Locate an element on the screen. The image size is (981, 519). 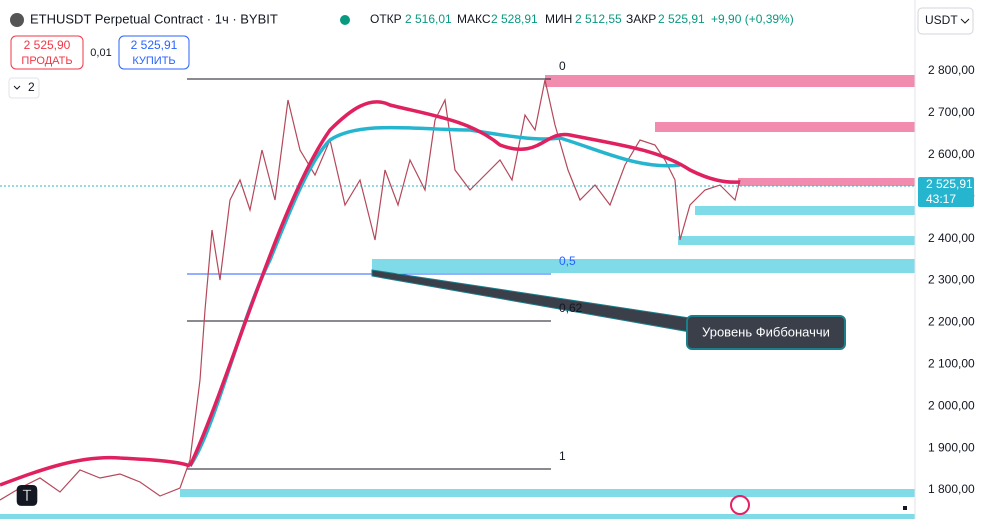
indicators-count: 2 is located at coordinates (31, 87).